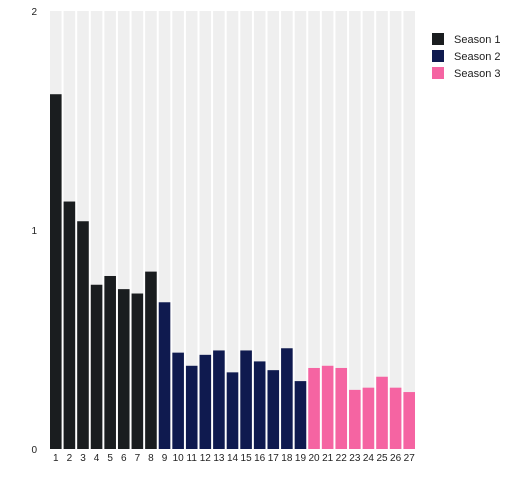 This screenshot has width=514, height=500. I want to click on x-tick-label: 13, so click(219, 458).